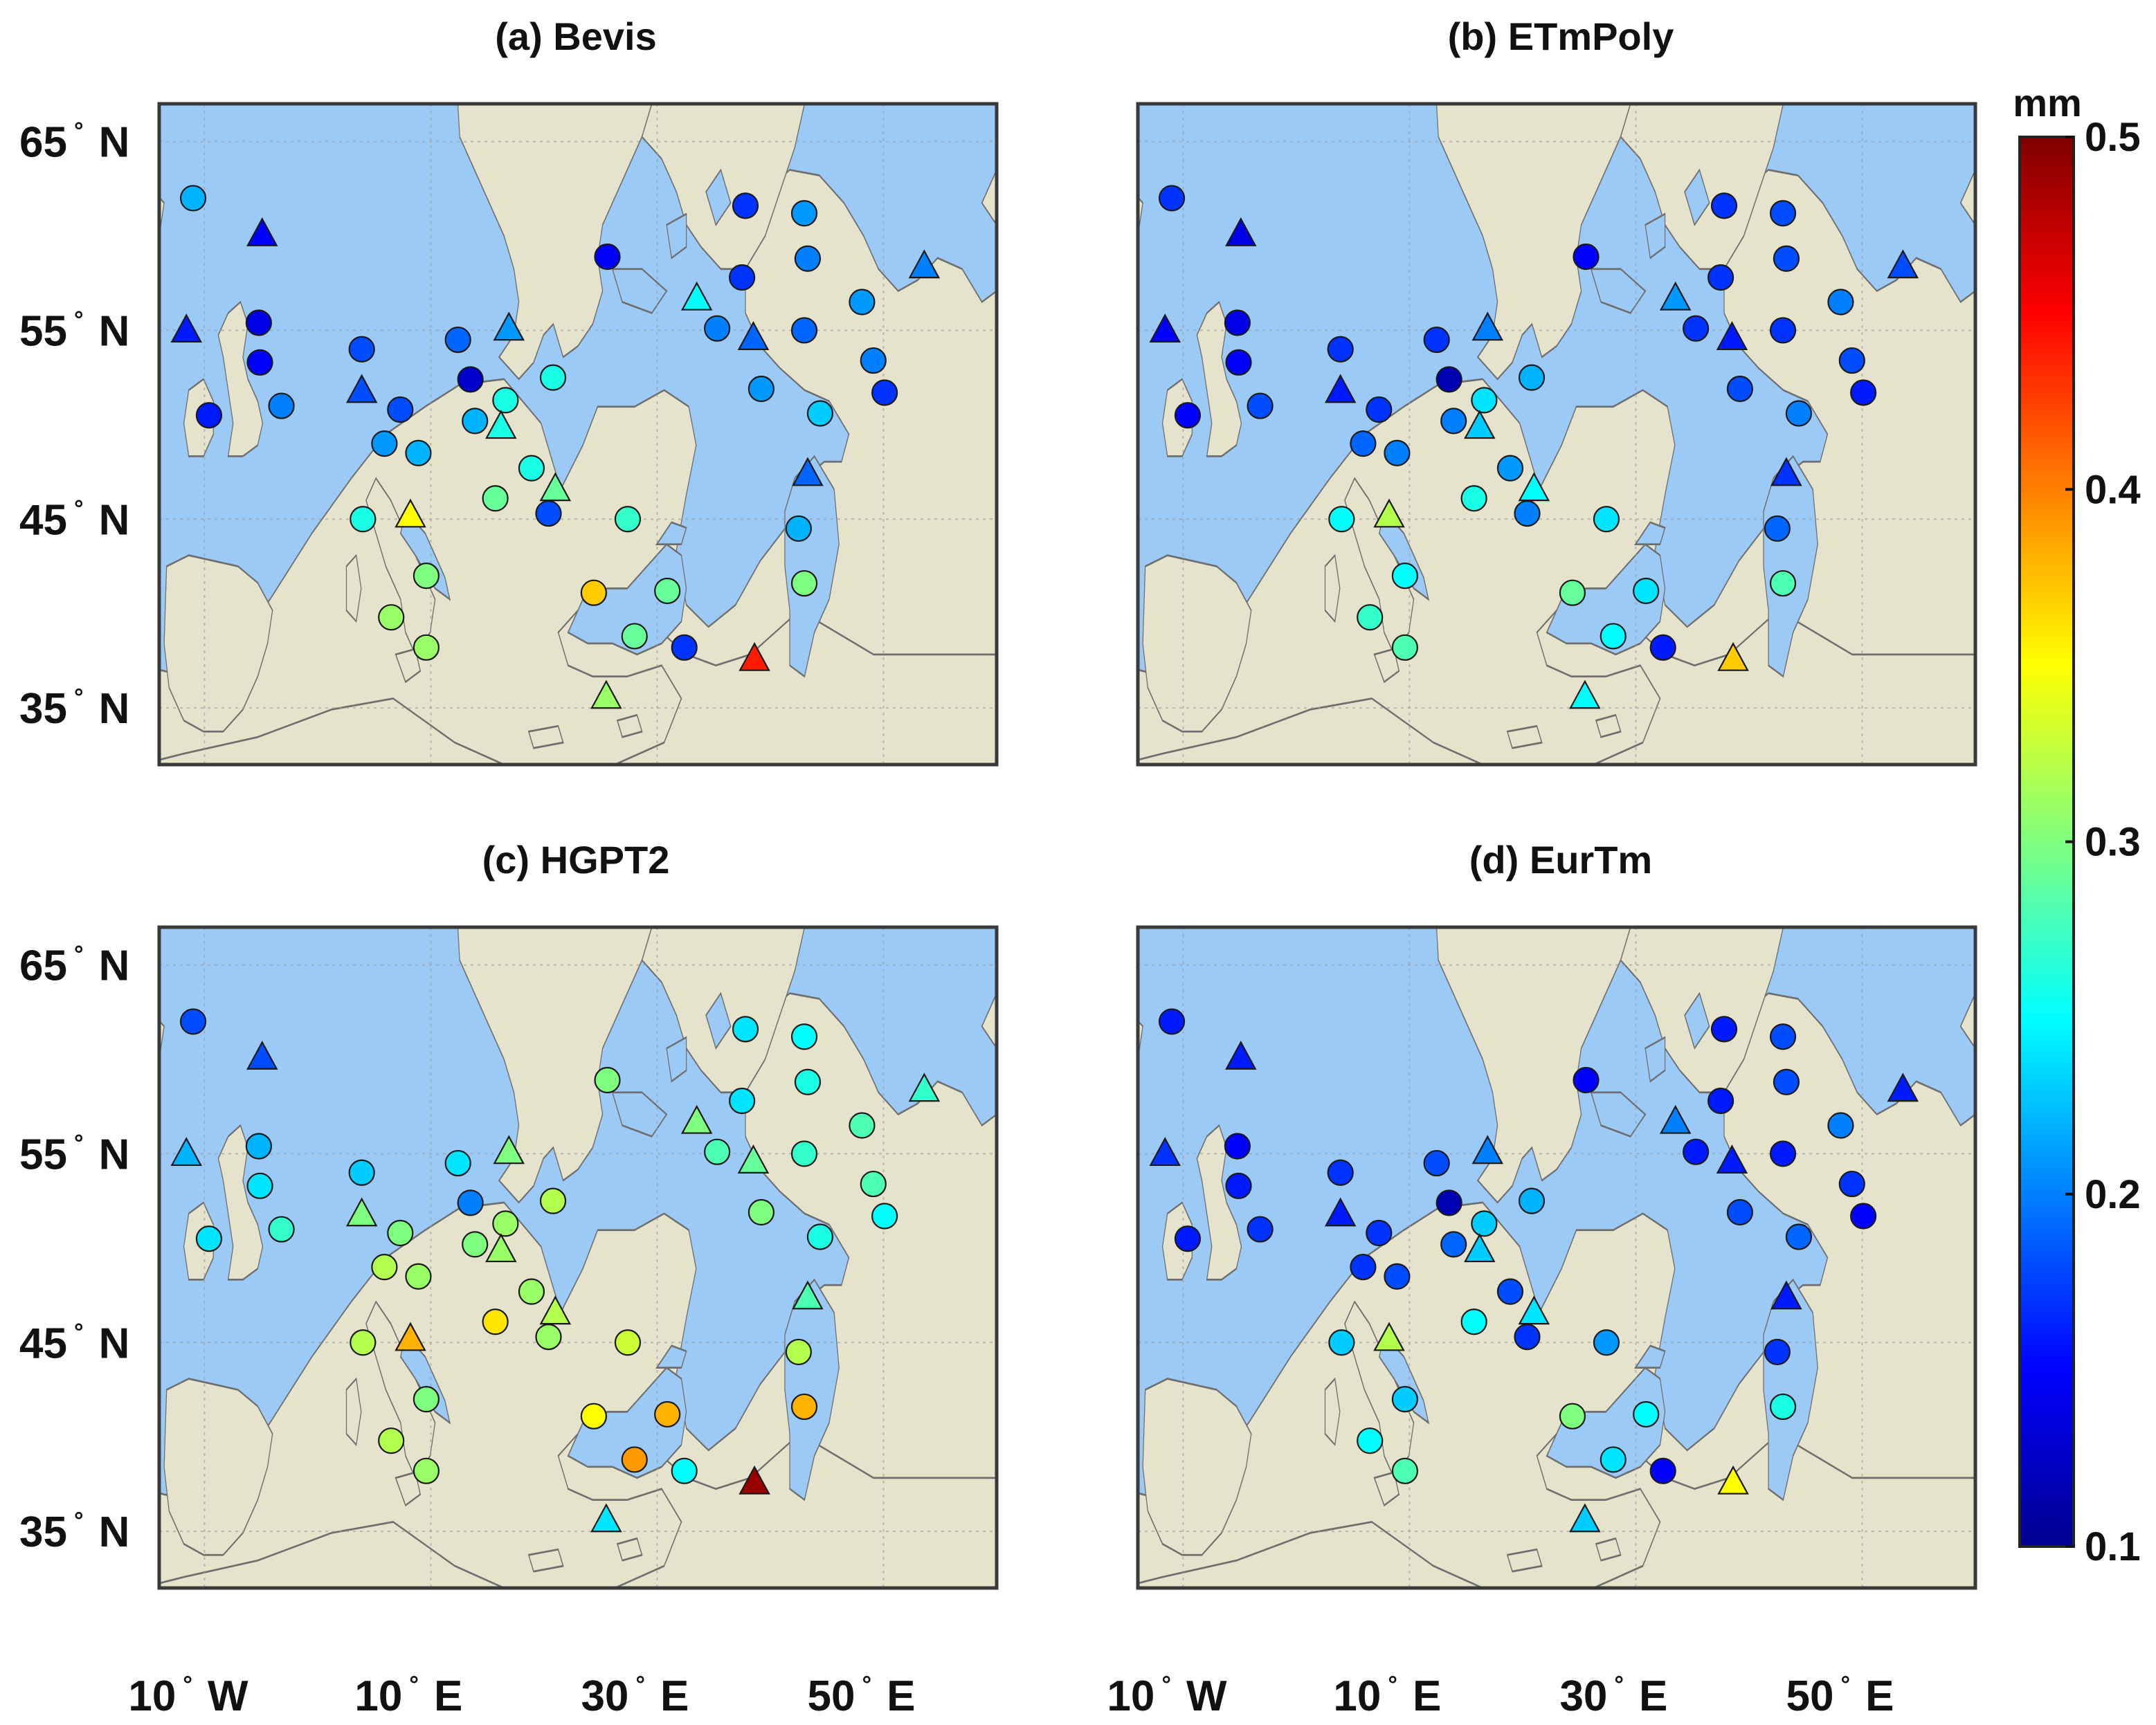 Image resolution: width=2156 pixels, height=1725 pixels. Describe the element at coordinates (2046, 842) in the screenshot. I see `colorbar-gradient` at that location.